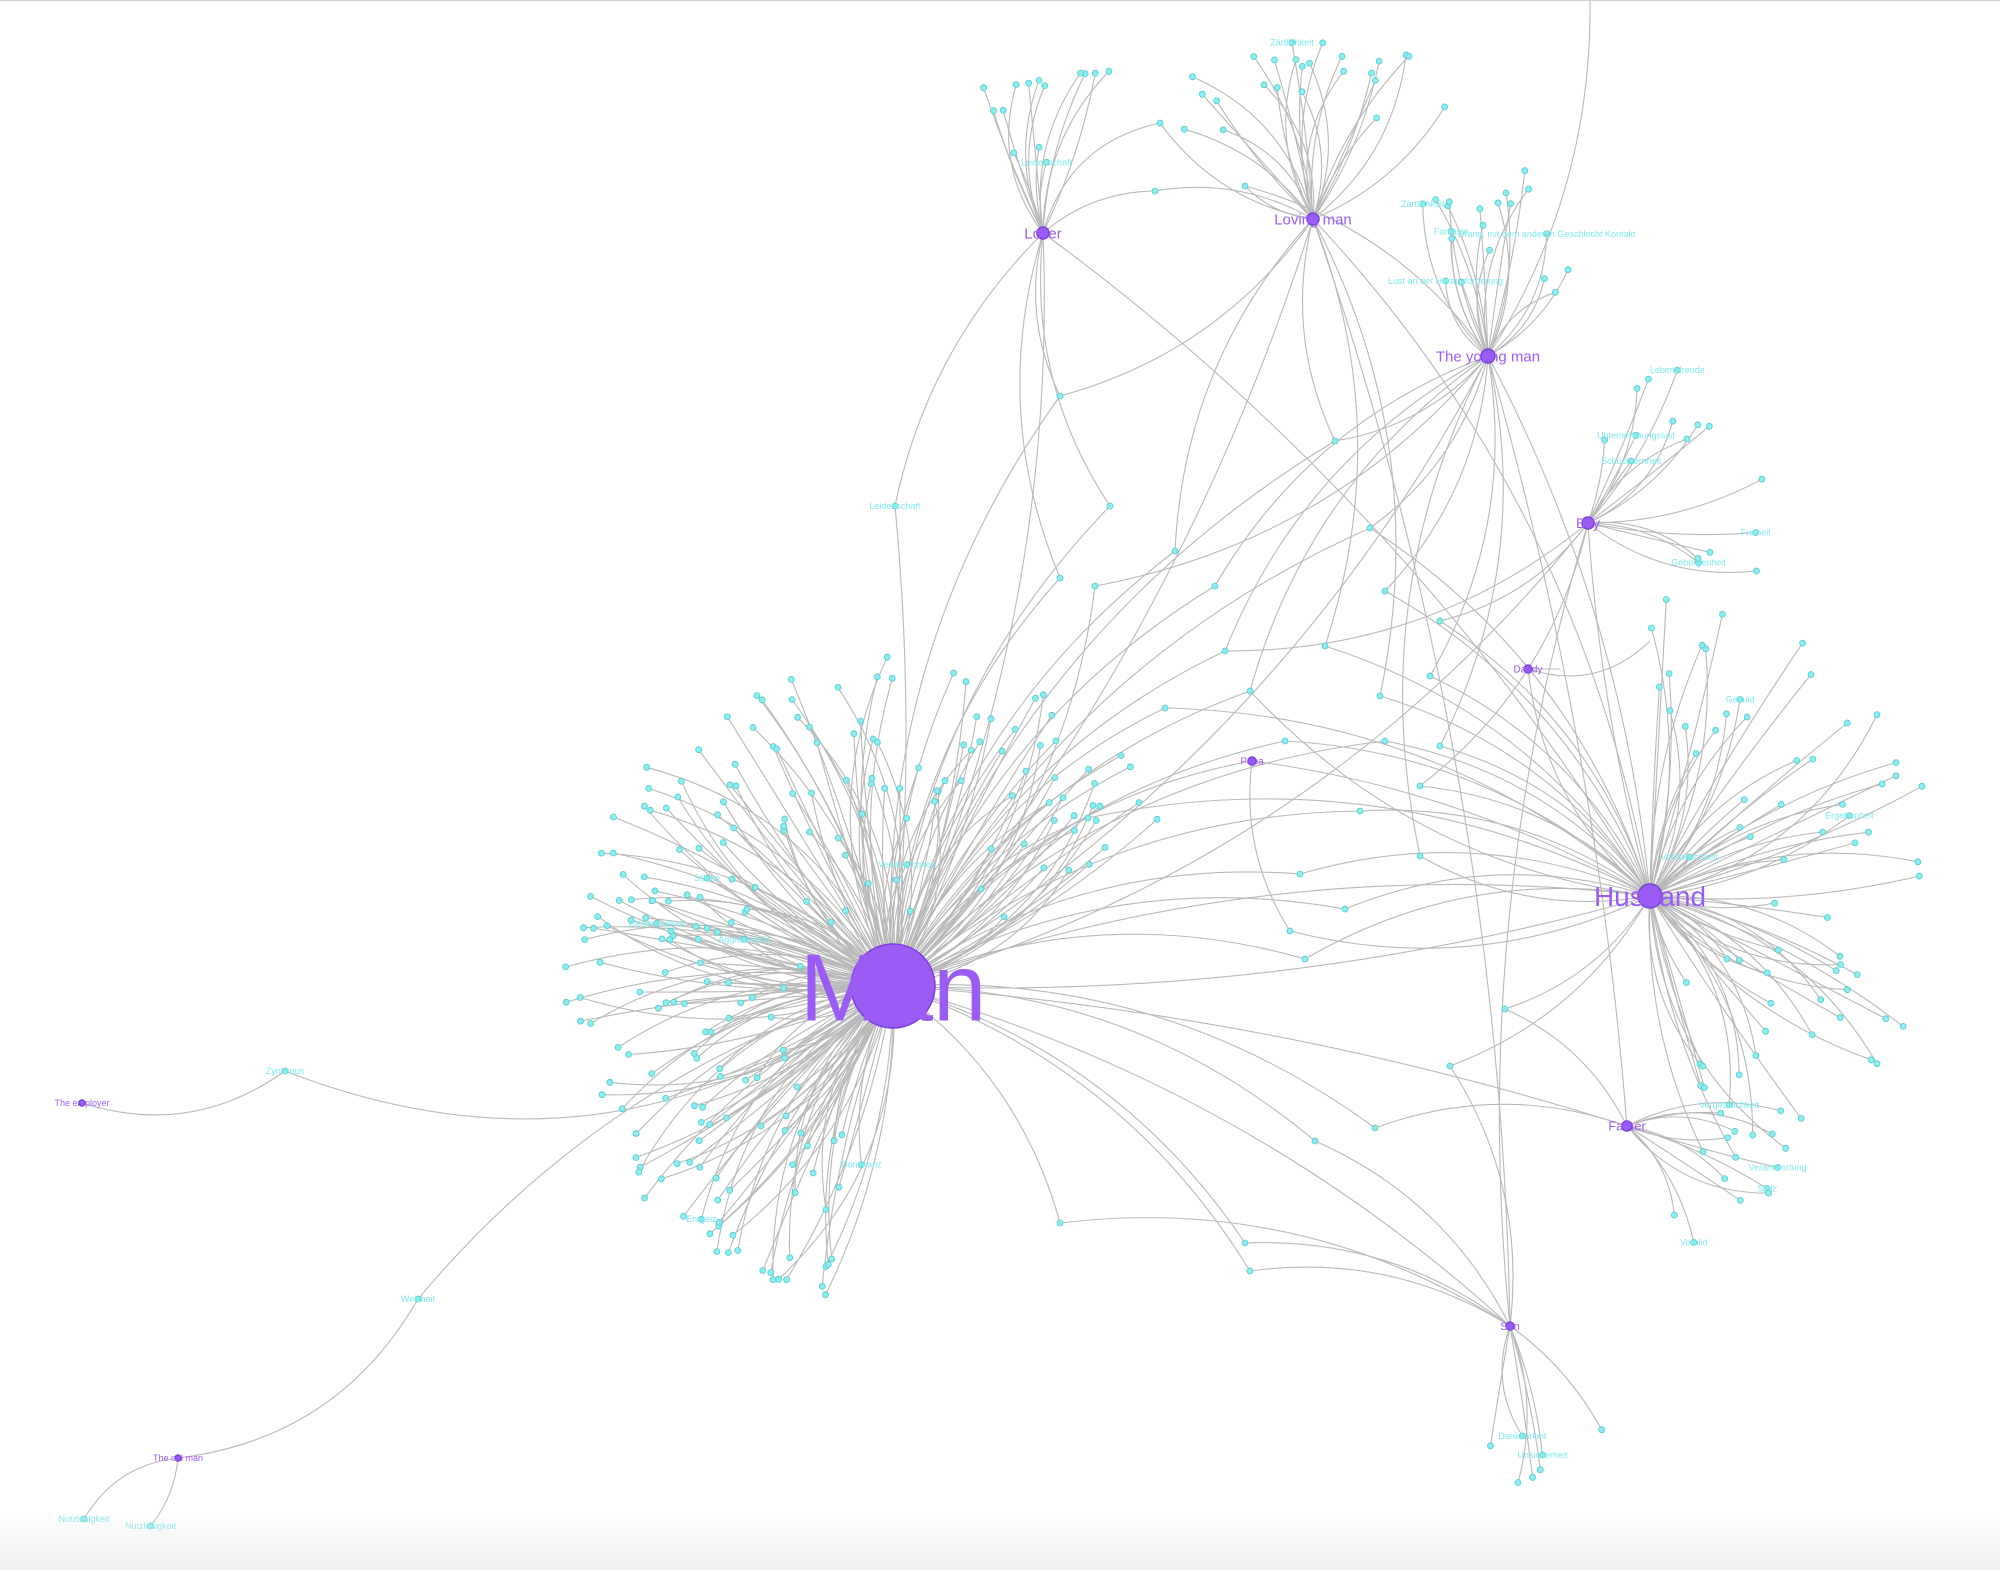 This screenshot has height=1571, width=2000. What do you see at coordinates (1729, 1105) in the screenshot?
I see `leaf-node: Vergesslichkeit` at bounding box center [1729, 1105].